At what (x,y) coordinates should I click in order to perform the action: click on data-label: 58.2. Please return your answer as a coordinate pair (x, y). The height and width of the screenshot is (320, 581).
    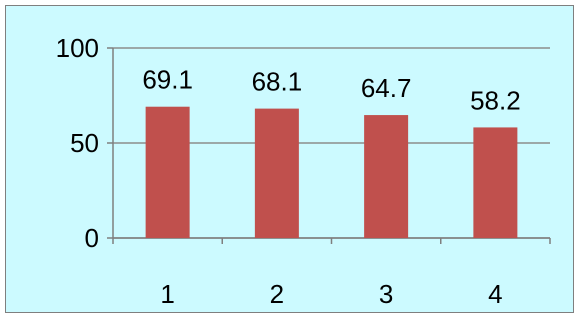
    Looking at the image, I should click on (495, 100).